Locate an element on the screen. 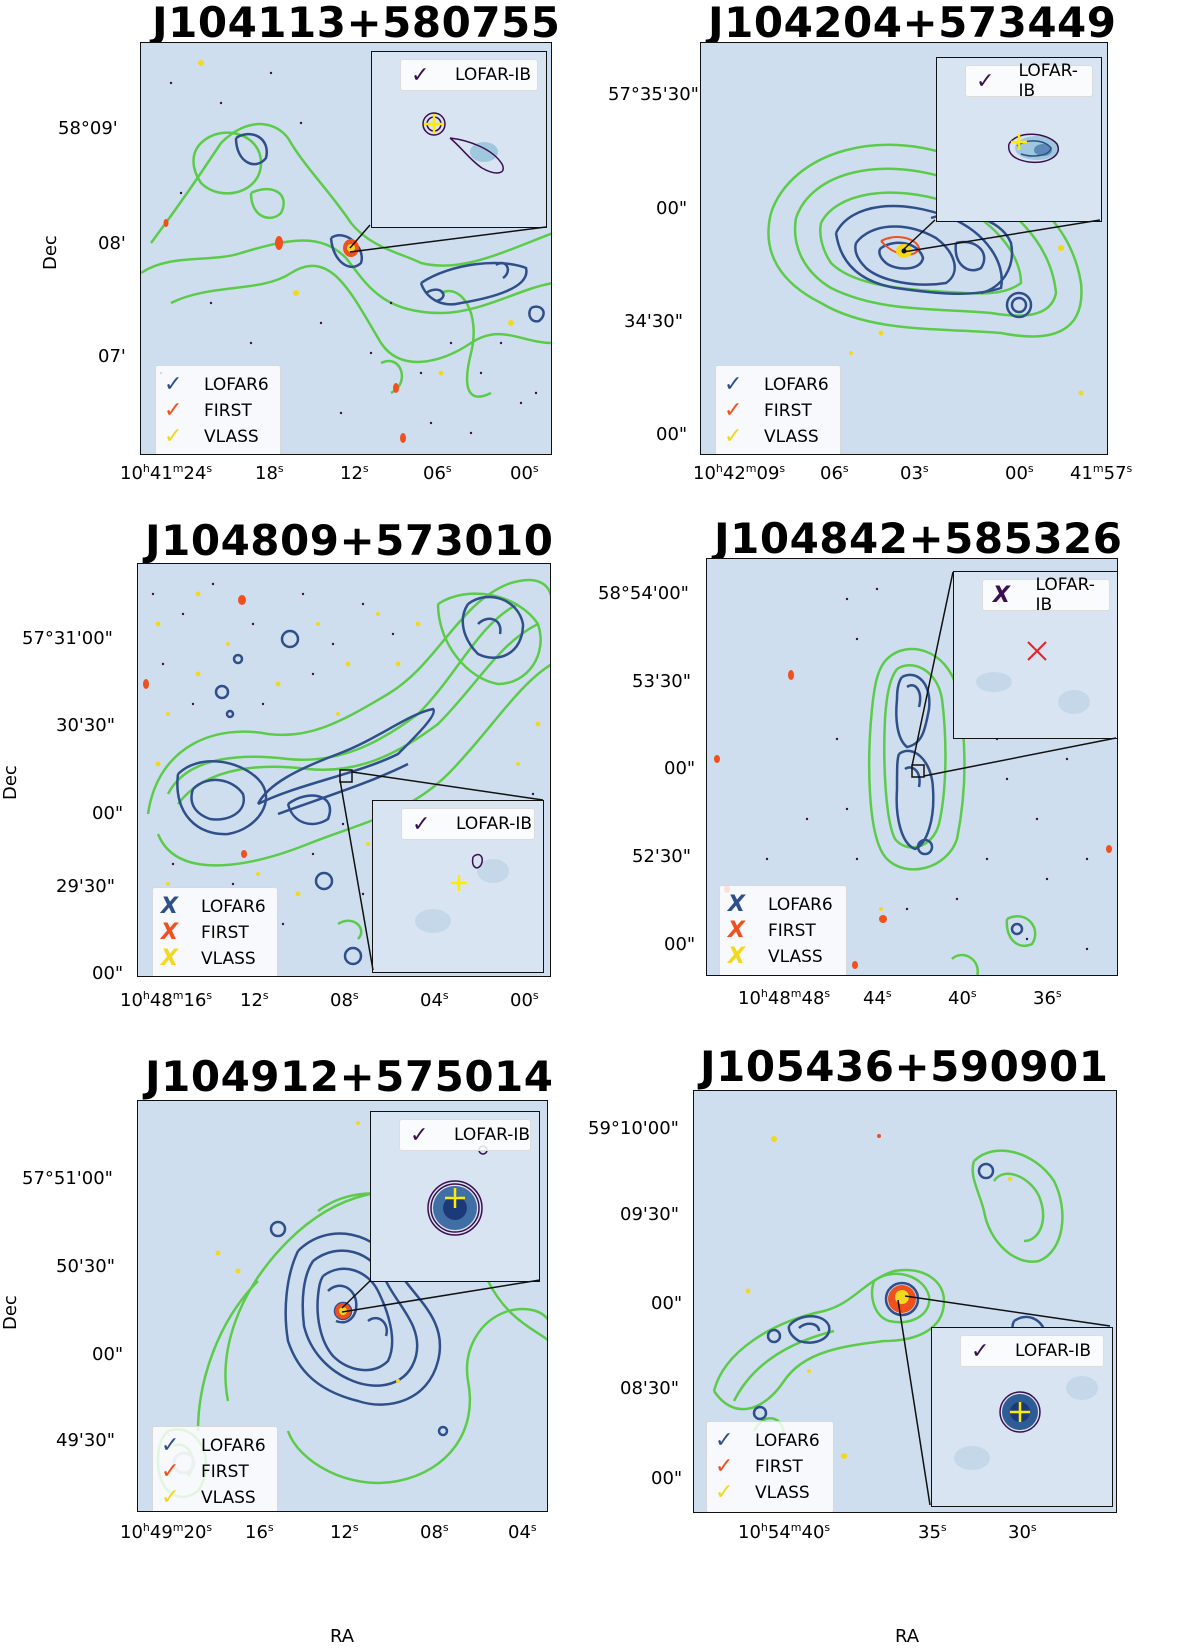 Image resolution: width=1200 pixels, height=1650 pixels. vlass-mark: X is located at coordinates (169, 958).